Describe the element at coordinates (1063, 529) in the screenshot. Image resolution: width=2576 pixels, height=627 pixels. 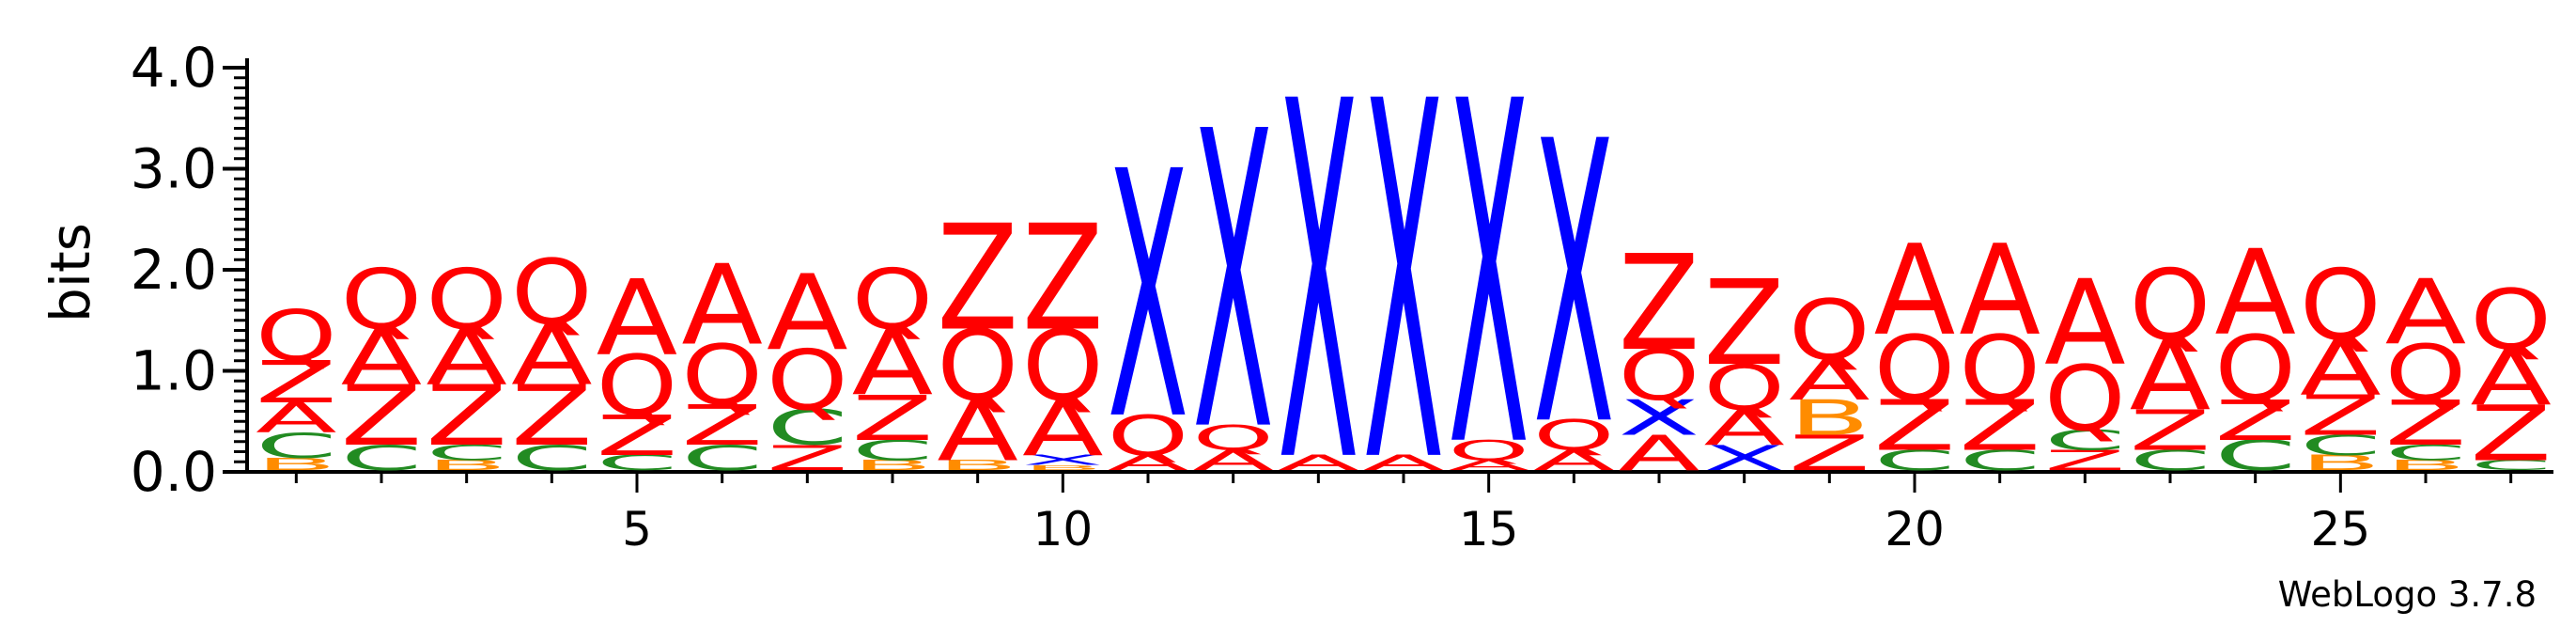
I see `x-tick-label: 10` at that location.